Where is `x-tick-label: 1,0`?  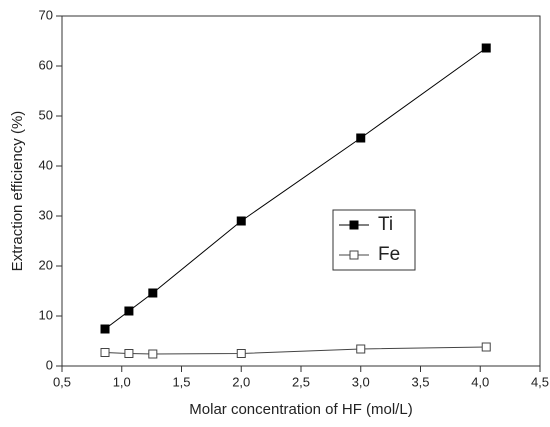
x-tick-label: 1,0 is located at coordinates (122, 381).